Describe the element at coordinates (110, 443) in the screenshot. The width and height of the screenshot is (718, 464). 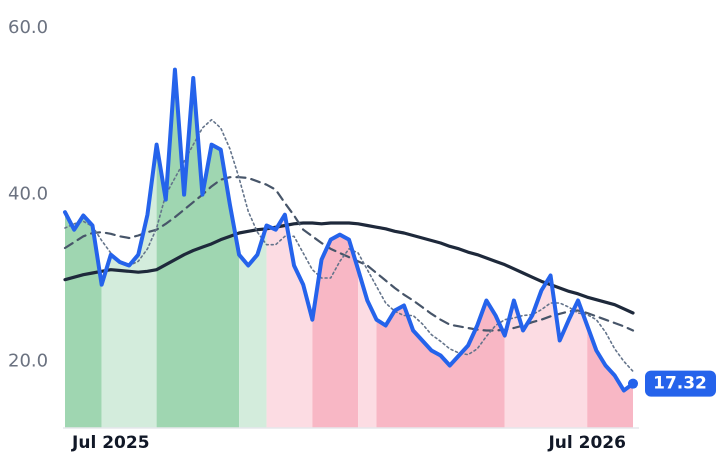
I see `x-tick-label: Jul 2025` at that location.